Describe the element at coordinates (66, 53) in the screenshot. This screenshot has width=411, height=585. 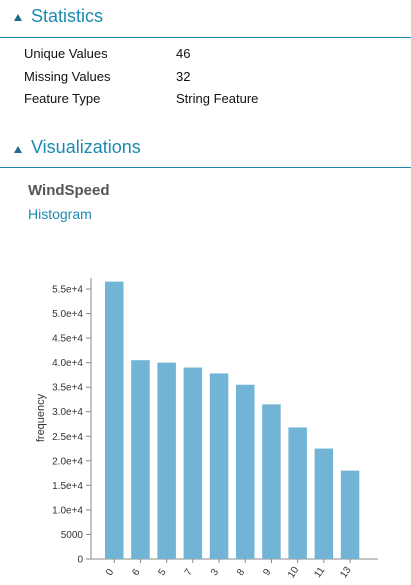
I see `stats-key: Unique Values` at that location.